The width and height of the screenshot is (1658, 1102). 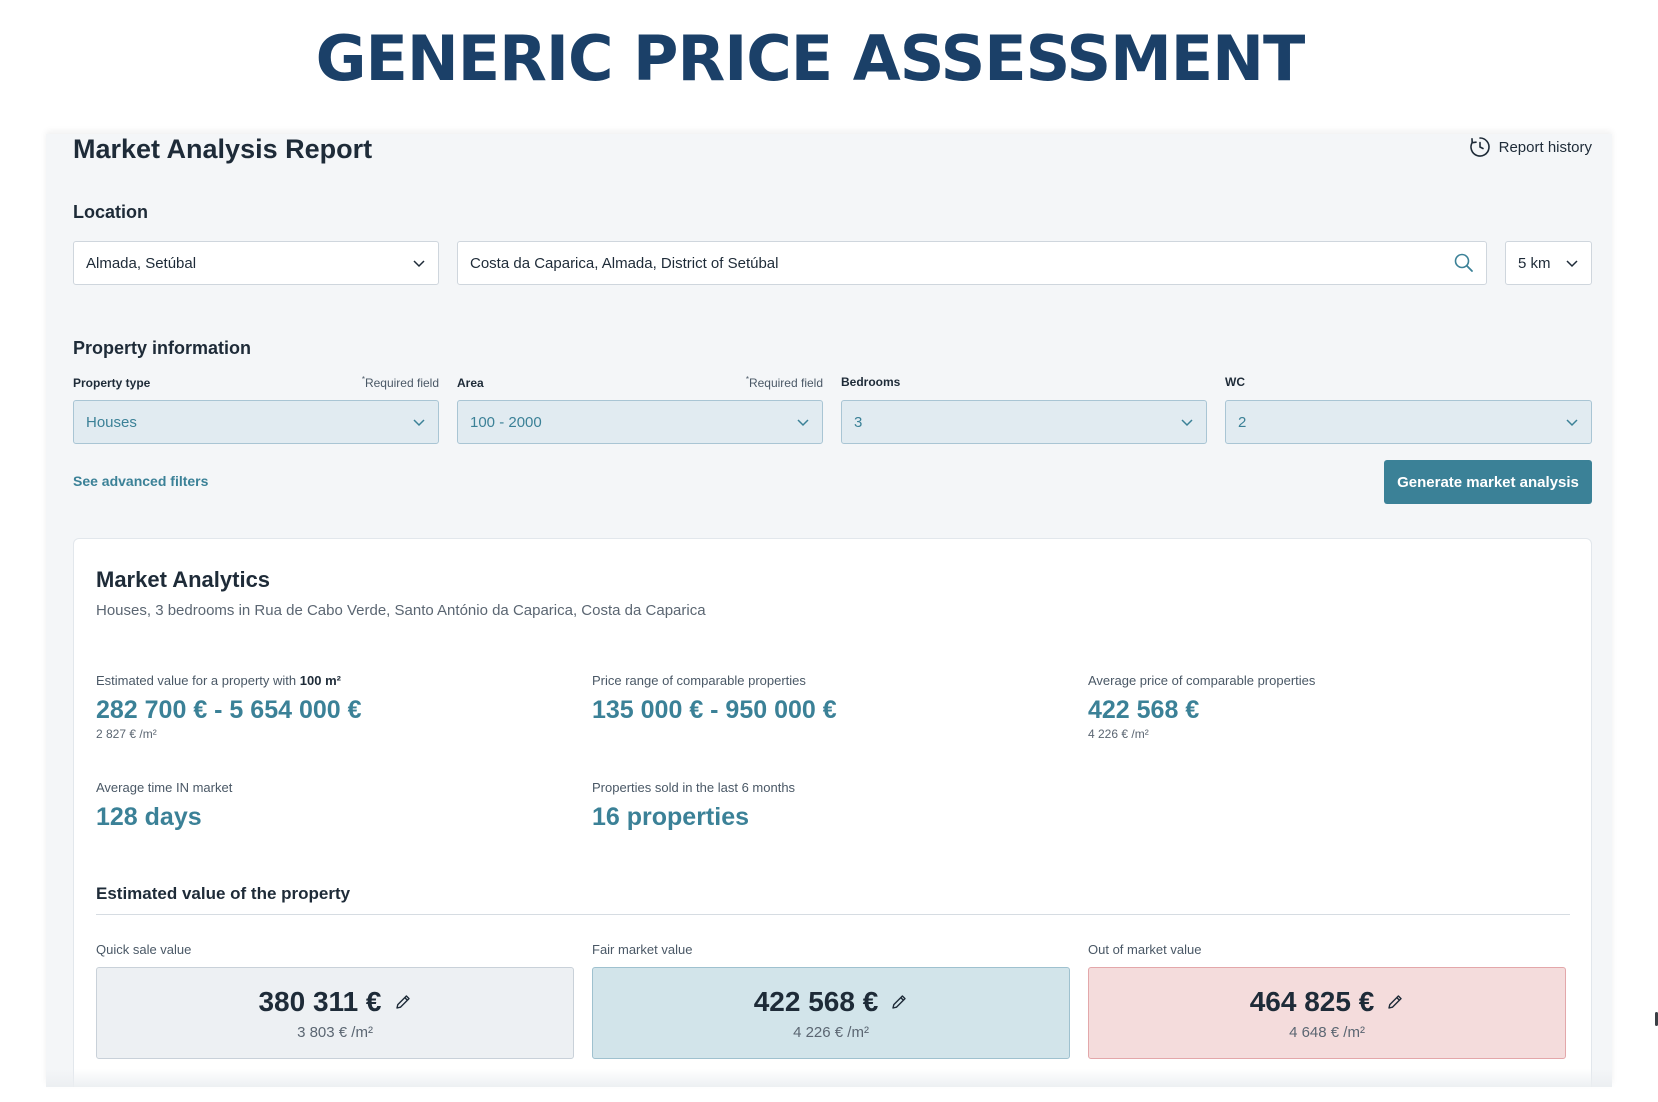 What do you see at coordinates (162, 348) in the screenshot?
I see `property-section-label: Property information` at bounding box center [162, 348].